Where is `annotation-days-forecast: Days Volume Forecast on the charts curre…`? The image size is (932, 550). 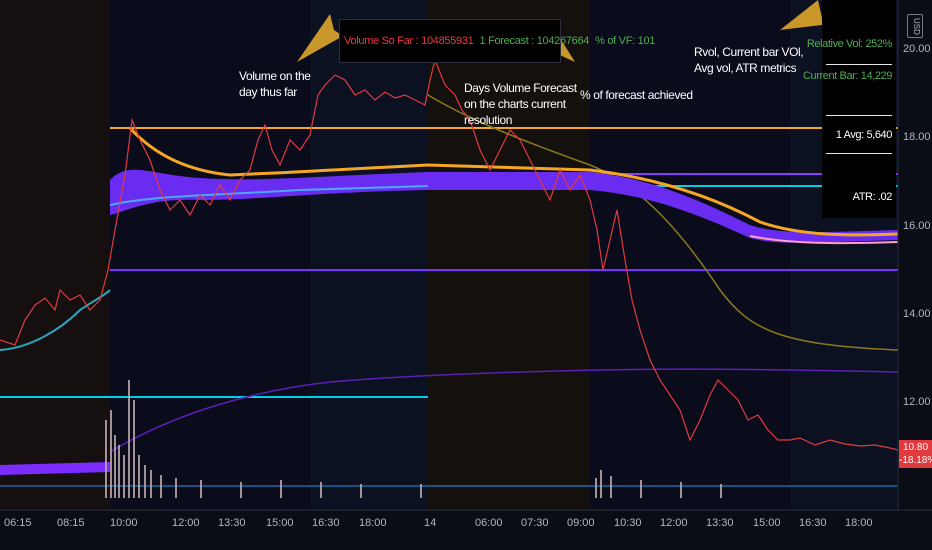
annotation-days-forecast: Days Volume Forecast on the charts curre… is located at coordinates (520, 104).